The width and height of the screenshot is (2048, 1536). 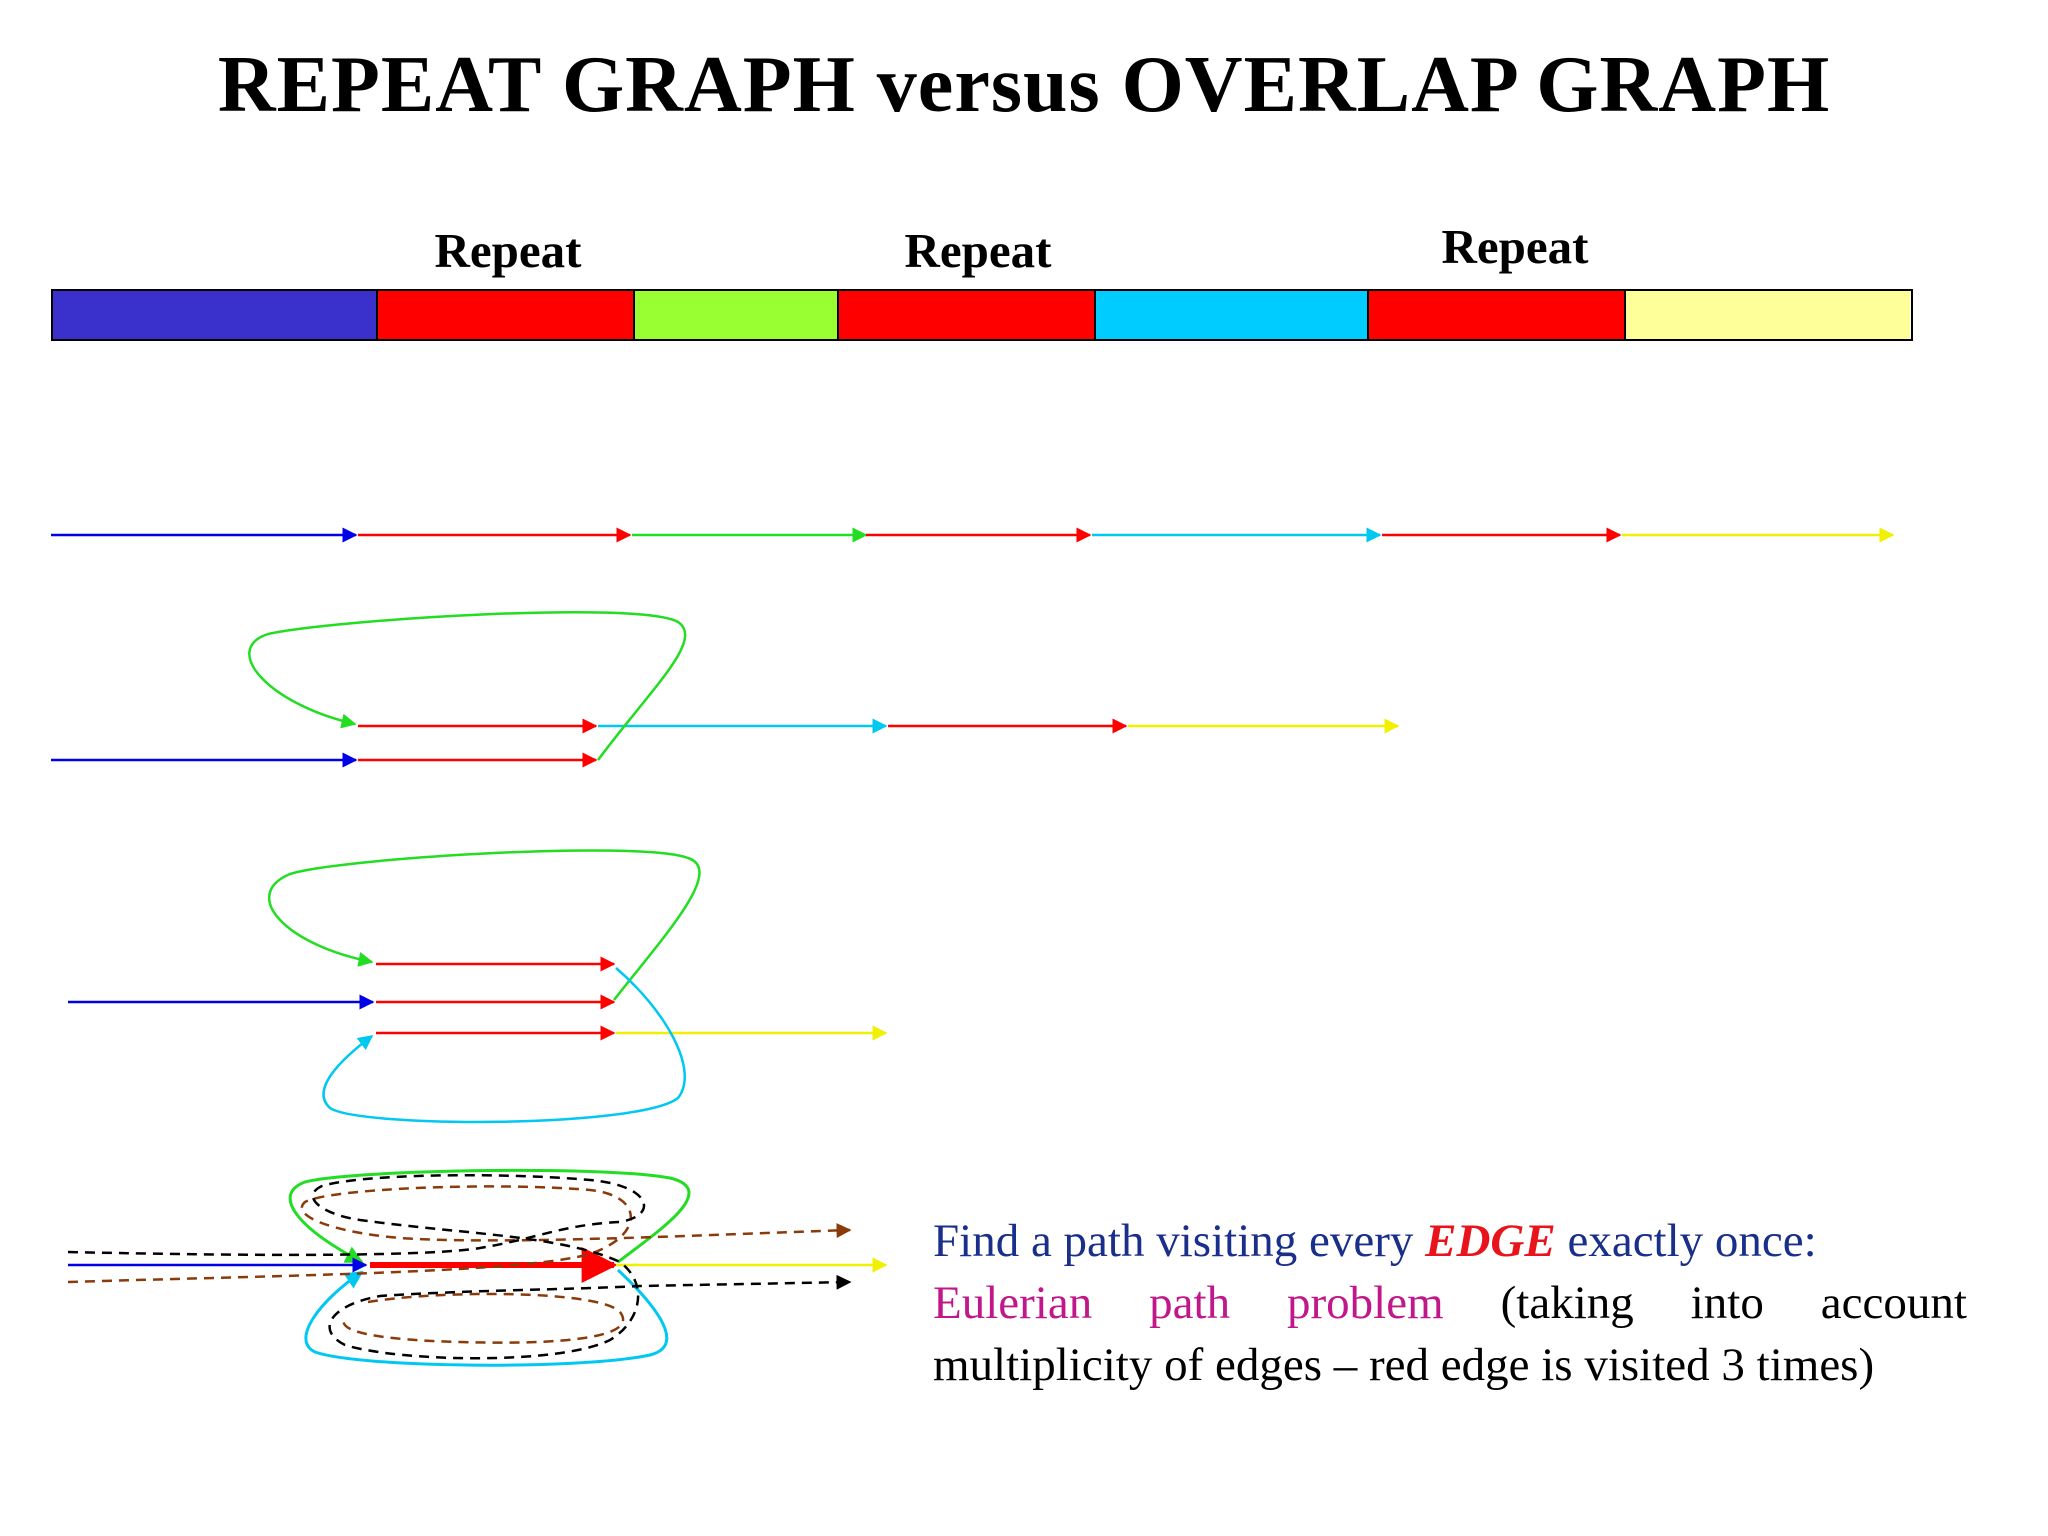 I want to click on repeat-graph, so click(x=478, y=986).